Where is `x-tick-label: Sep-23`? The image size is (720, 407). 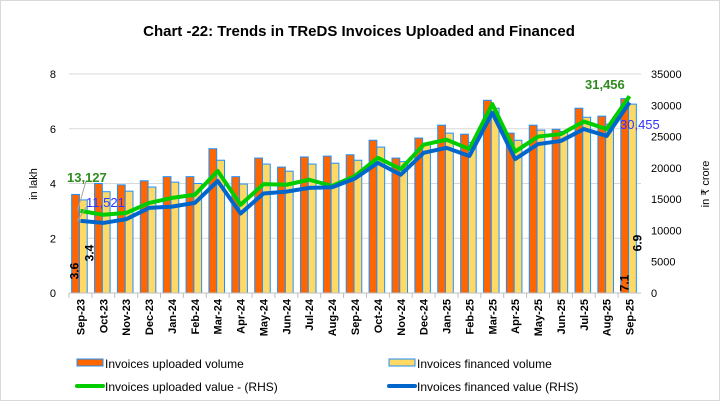 x-tick-label: Sep-23 is located at coordinates (81, 317).